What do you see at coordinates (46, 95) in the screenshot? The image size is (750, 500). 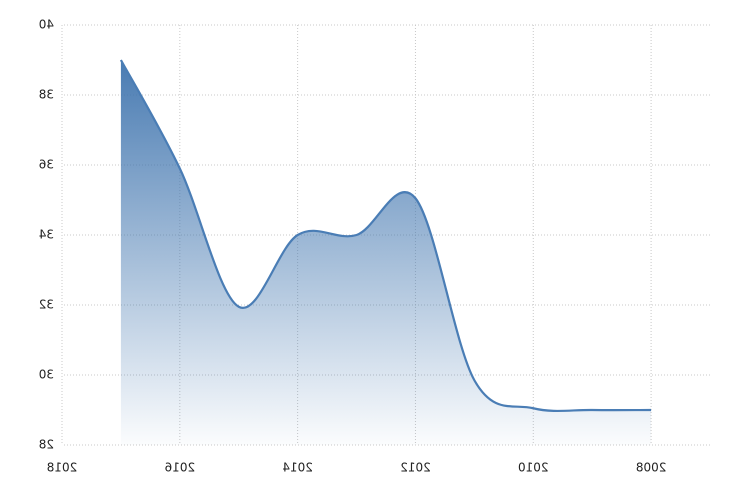 I see `y-tick-label: 38` at bounding box center [46, 95].